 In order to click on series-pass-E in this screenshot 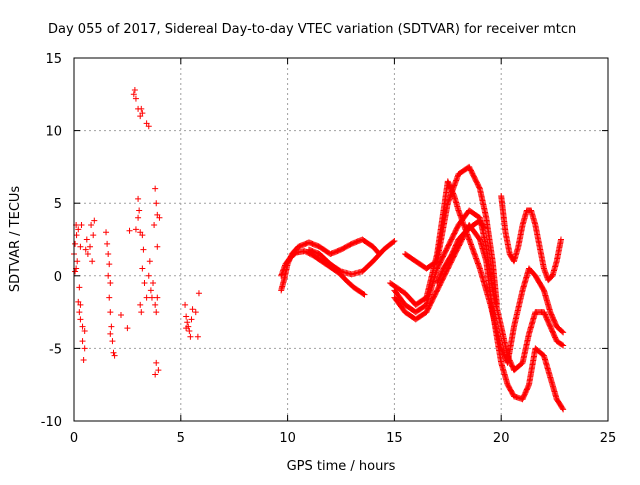, I will do `click(531, 238)`.